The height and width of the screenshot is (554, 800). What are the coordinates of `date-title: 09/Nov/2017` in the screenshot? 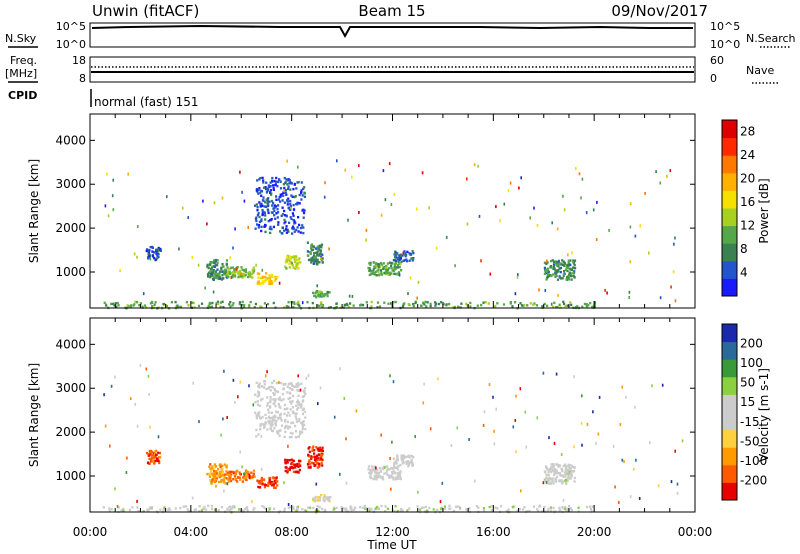 It's located at (659, 11).